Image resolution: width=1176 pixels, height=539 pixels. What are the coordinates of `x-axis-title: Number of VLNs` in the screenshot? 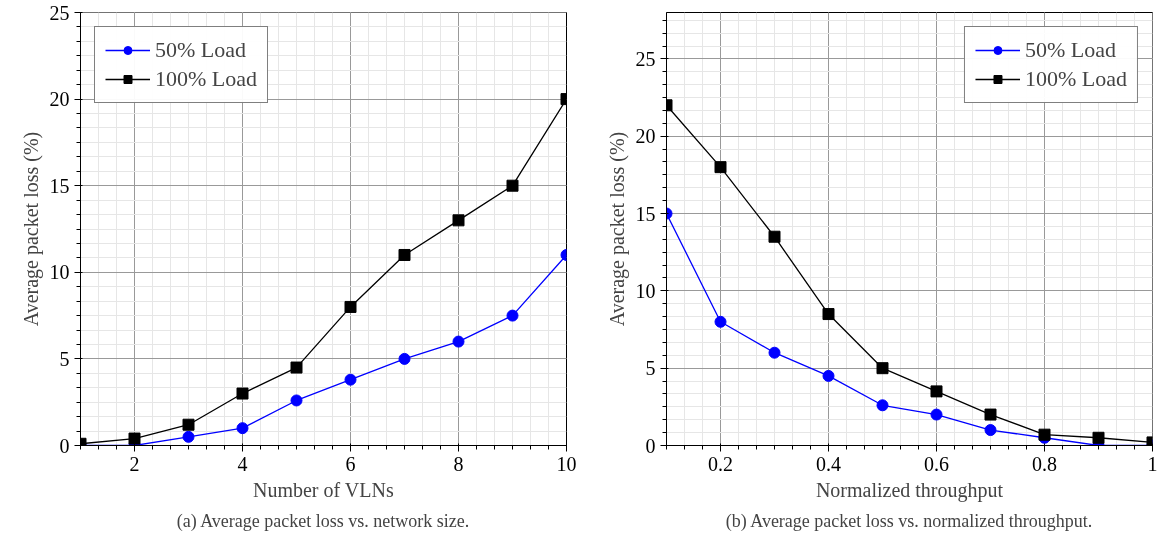 It's located at (323, 489).